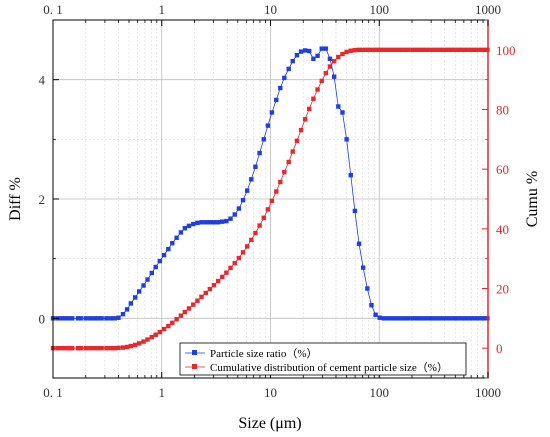  What do you see at coordinates (53, 392) in the screenshot?
I see `x-tick-label-bottom: 0. 1` at bounding box center [53, 392].